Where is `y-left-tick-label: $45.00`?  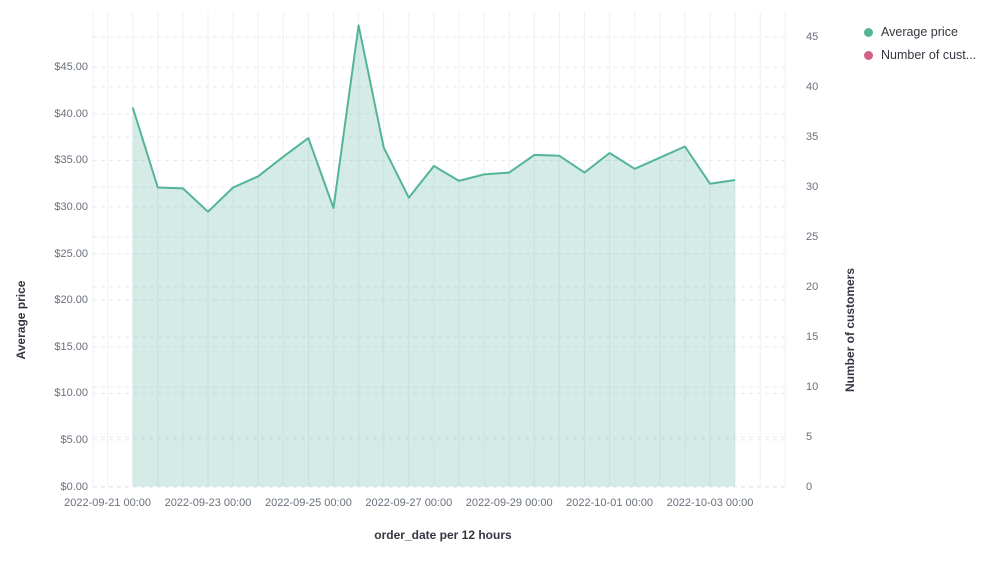 y-left-tick-label: $45.00 is located at coordinates (71, 67).